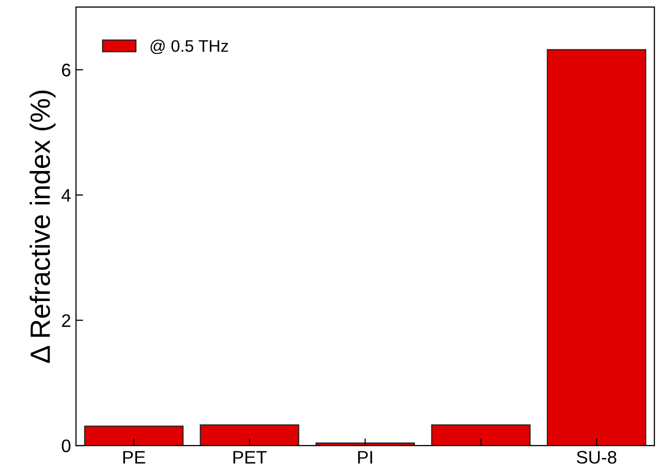 The height and width of the screenshot is (474, 661). I want to click on x-tick-label: PE, so click(134, 457).